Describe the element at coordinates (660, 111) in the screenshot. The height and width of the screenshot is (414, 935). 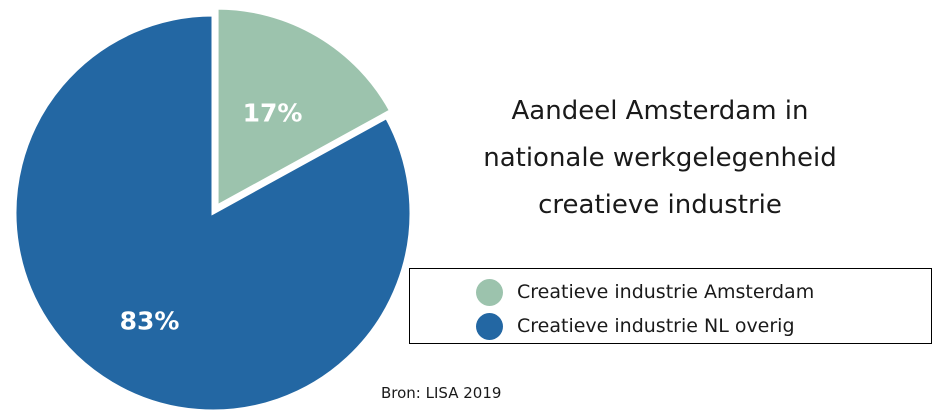
I see `chart-title-line-1: Aandeel Amsterdam in` at that location.